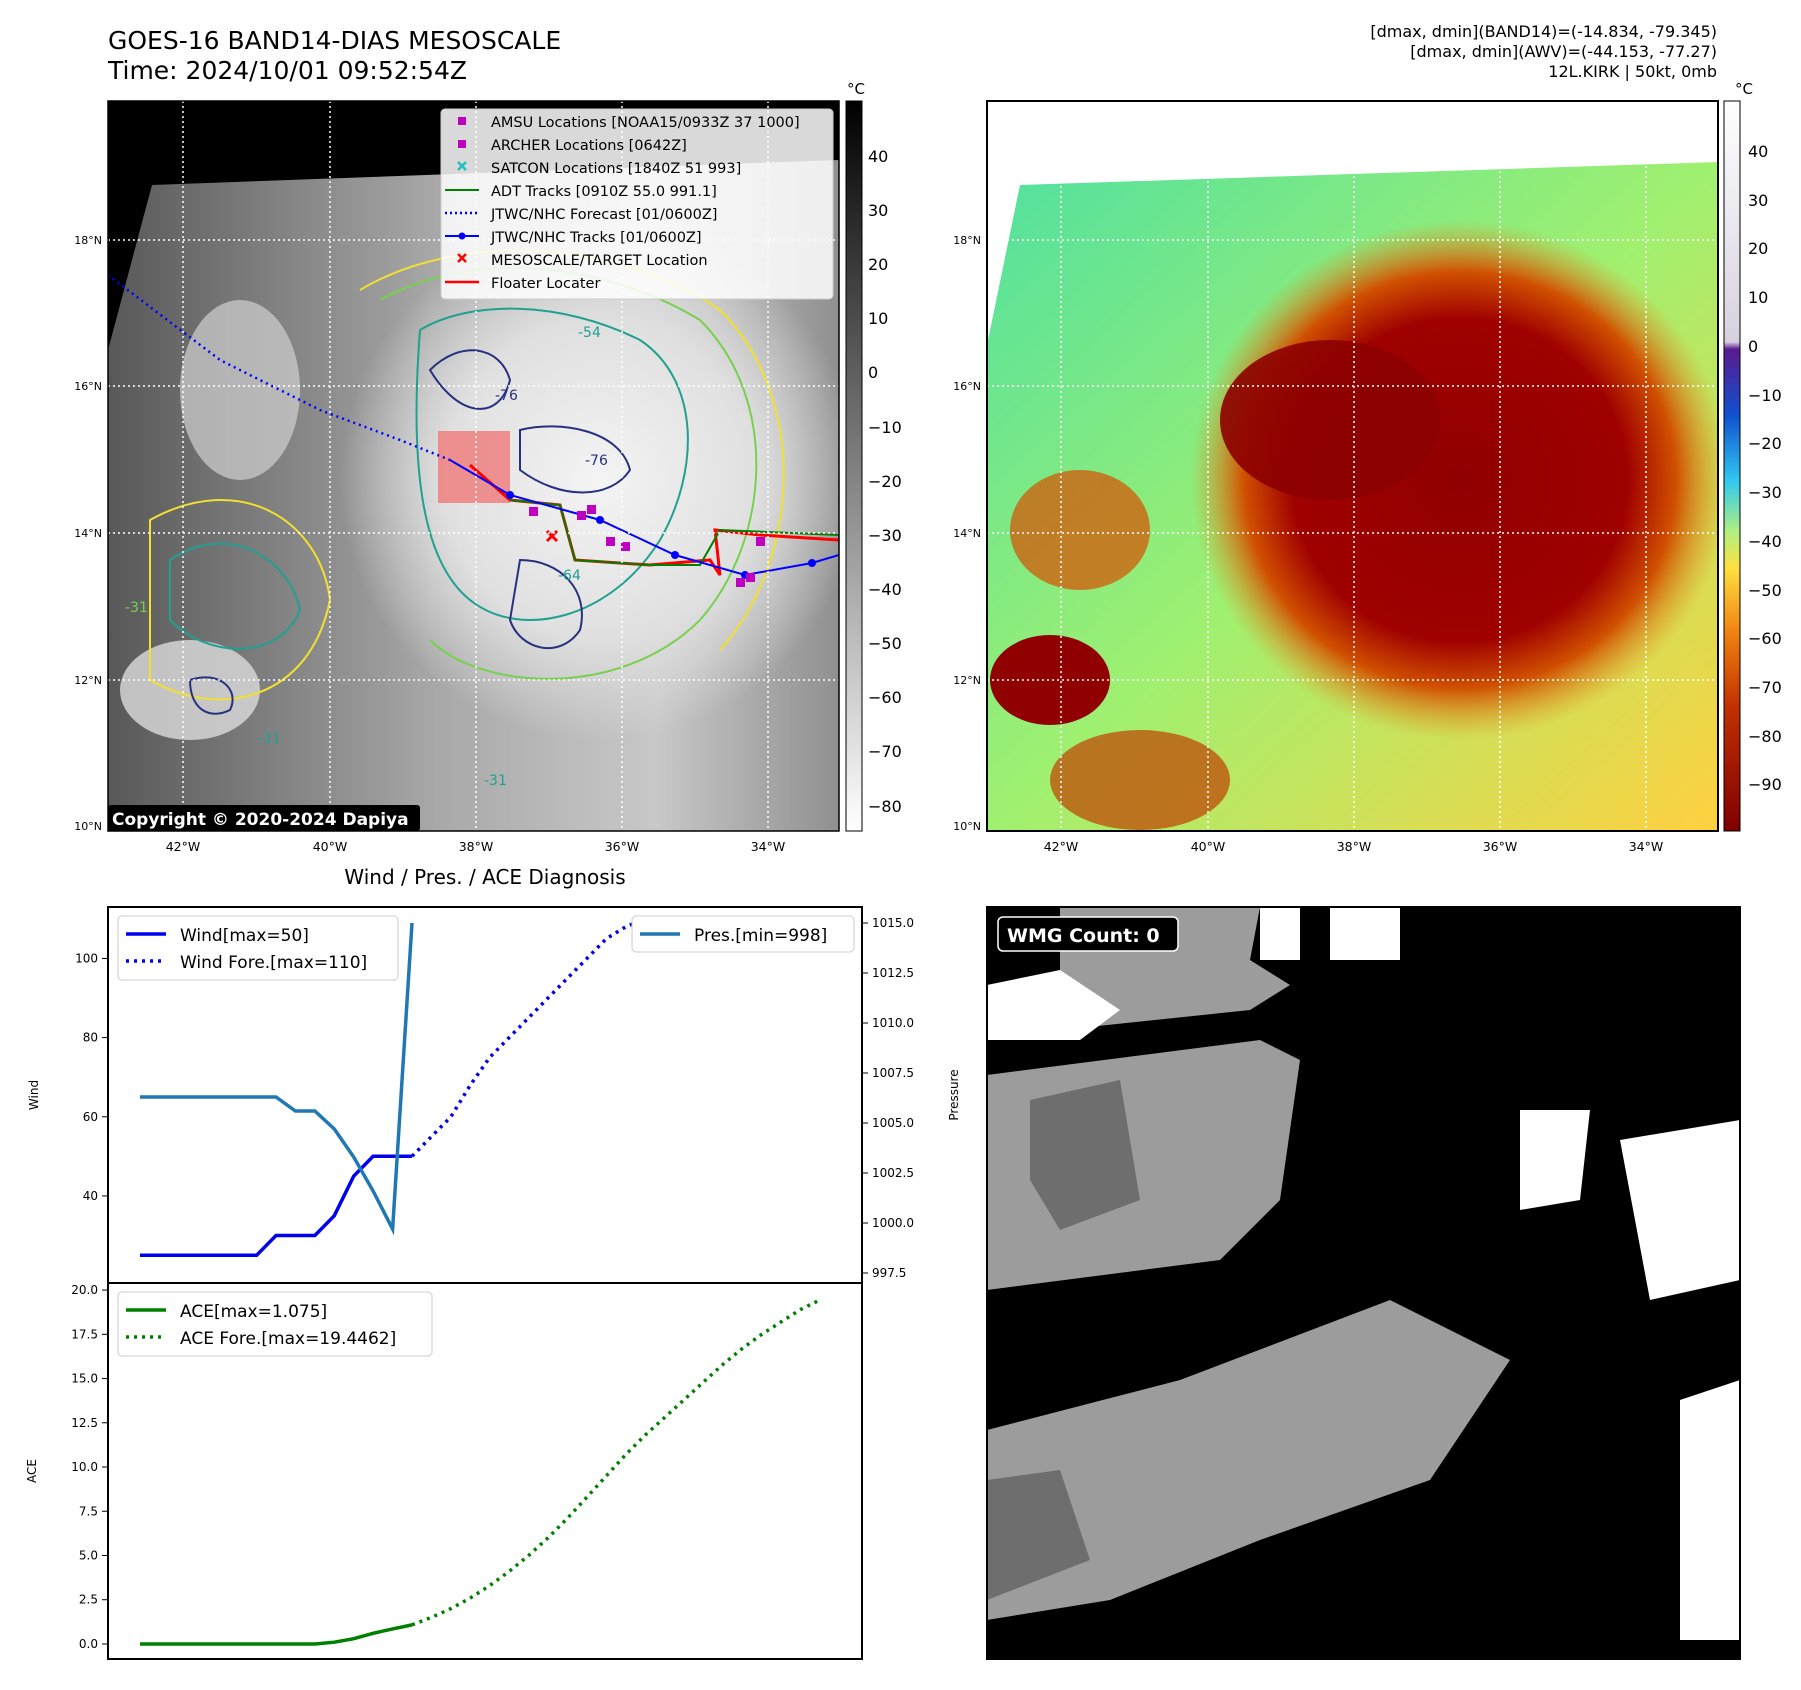 The width and height of the screenshot is (1801, 1690). Describe the element at coordinates (893, 1073) in the screenshot. I see `pressure-ytick-label: 1007.5` at that location.